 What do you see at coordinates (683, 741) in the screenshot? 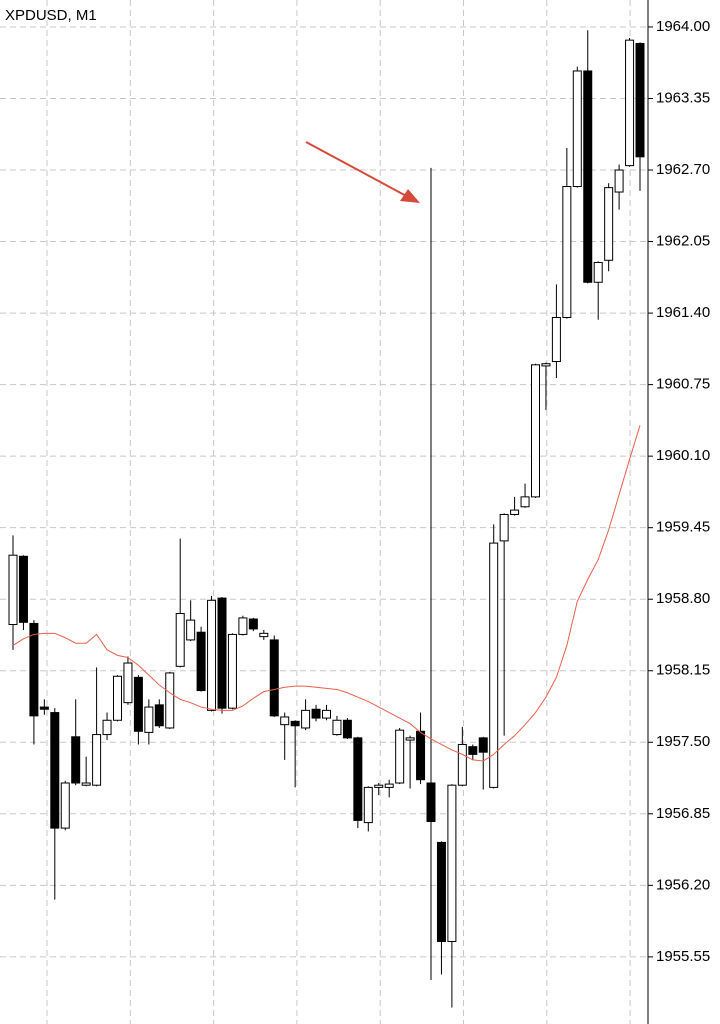
I see `y-tick-label: 1957.50` at bounding box center [683, 741].